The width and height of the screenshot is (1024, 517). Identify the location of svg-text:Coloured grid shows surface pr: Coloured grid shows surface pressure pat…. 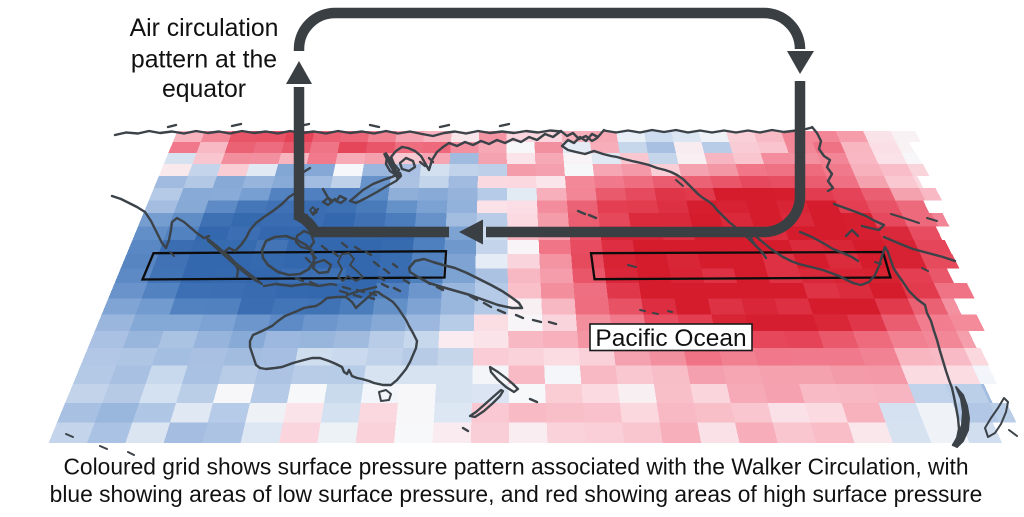
(515, 467).